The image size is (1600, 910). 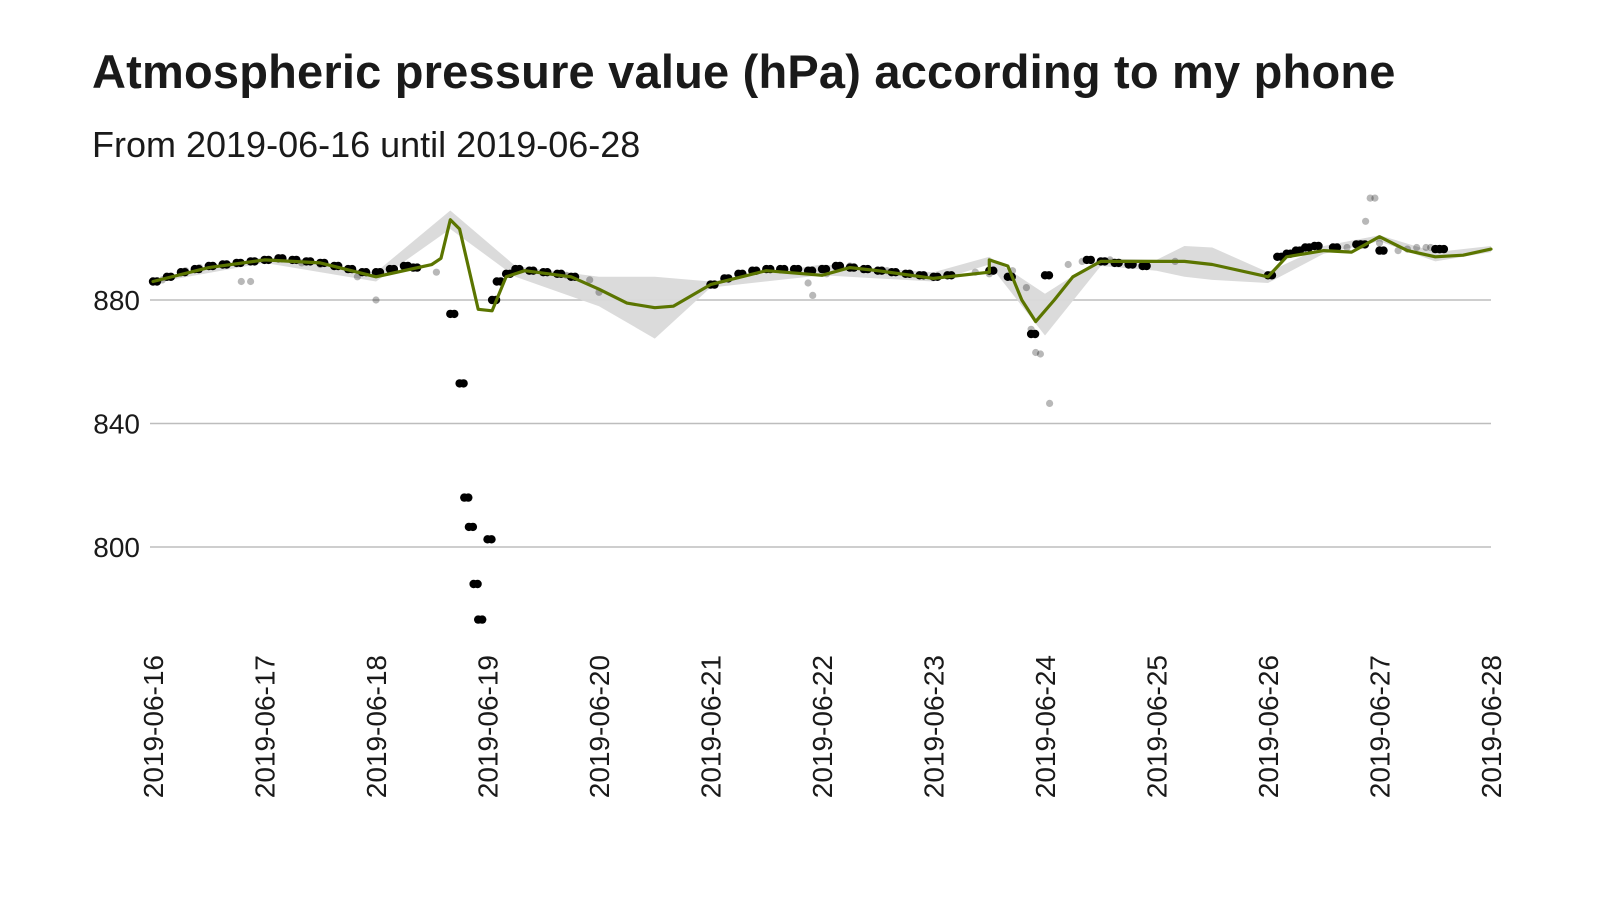 I want to click on y-tick-label: 800, so click(x=116, y=547).